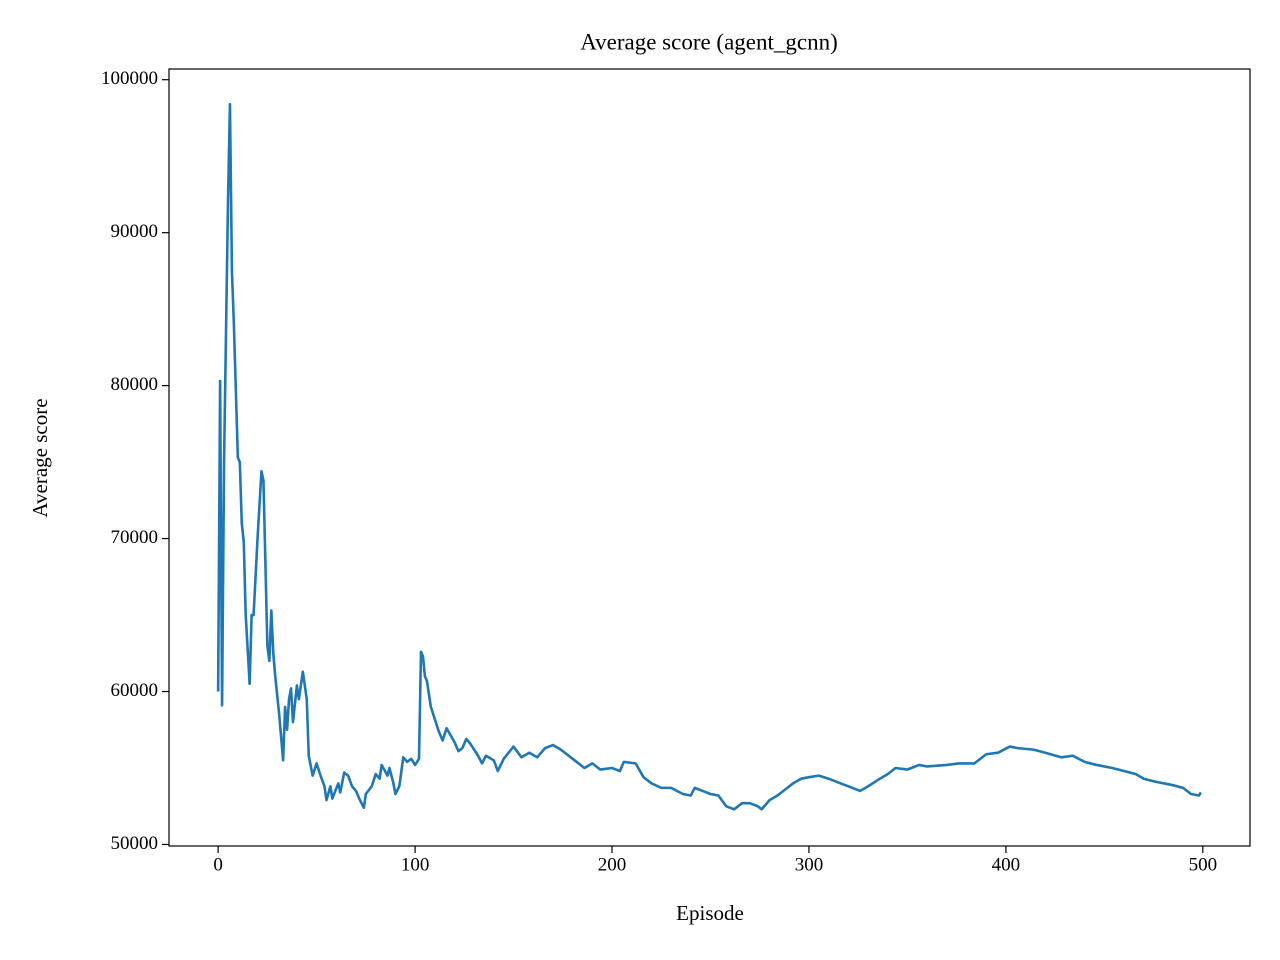 This screenshot has height=960, width=1280. What do you see at coordinates (415, 864) in the screenshot?
I see `x-tick-label: 100` at bounding box center [415, 864].